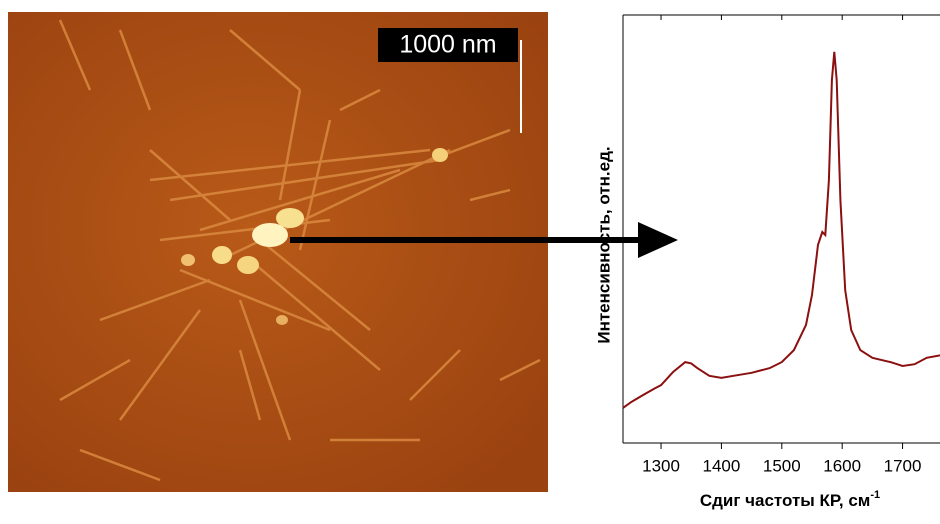 This screenshot has height=524, width=940. Describe the element at coordinates (842, 465) in the screenshot. I see `x-tick-label: 1600` at that location.